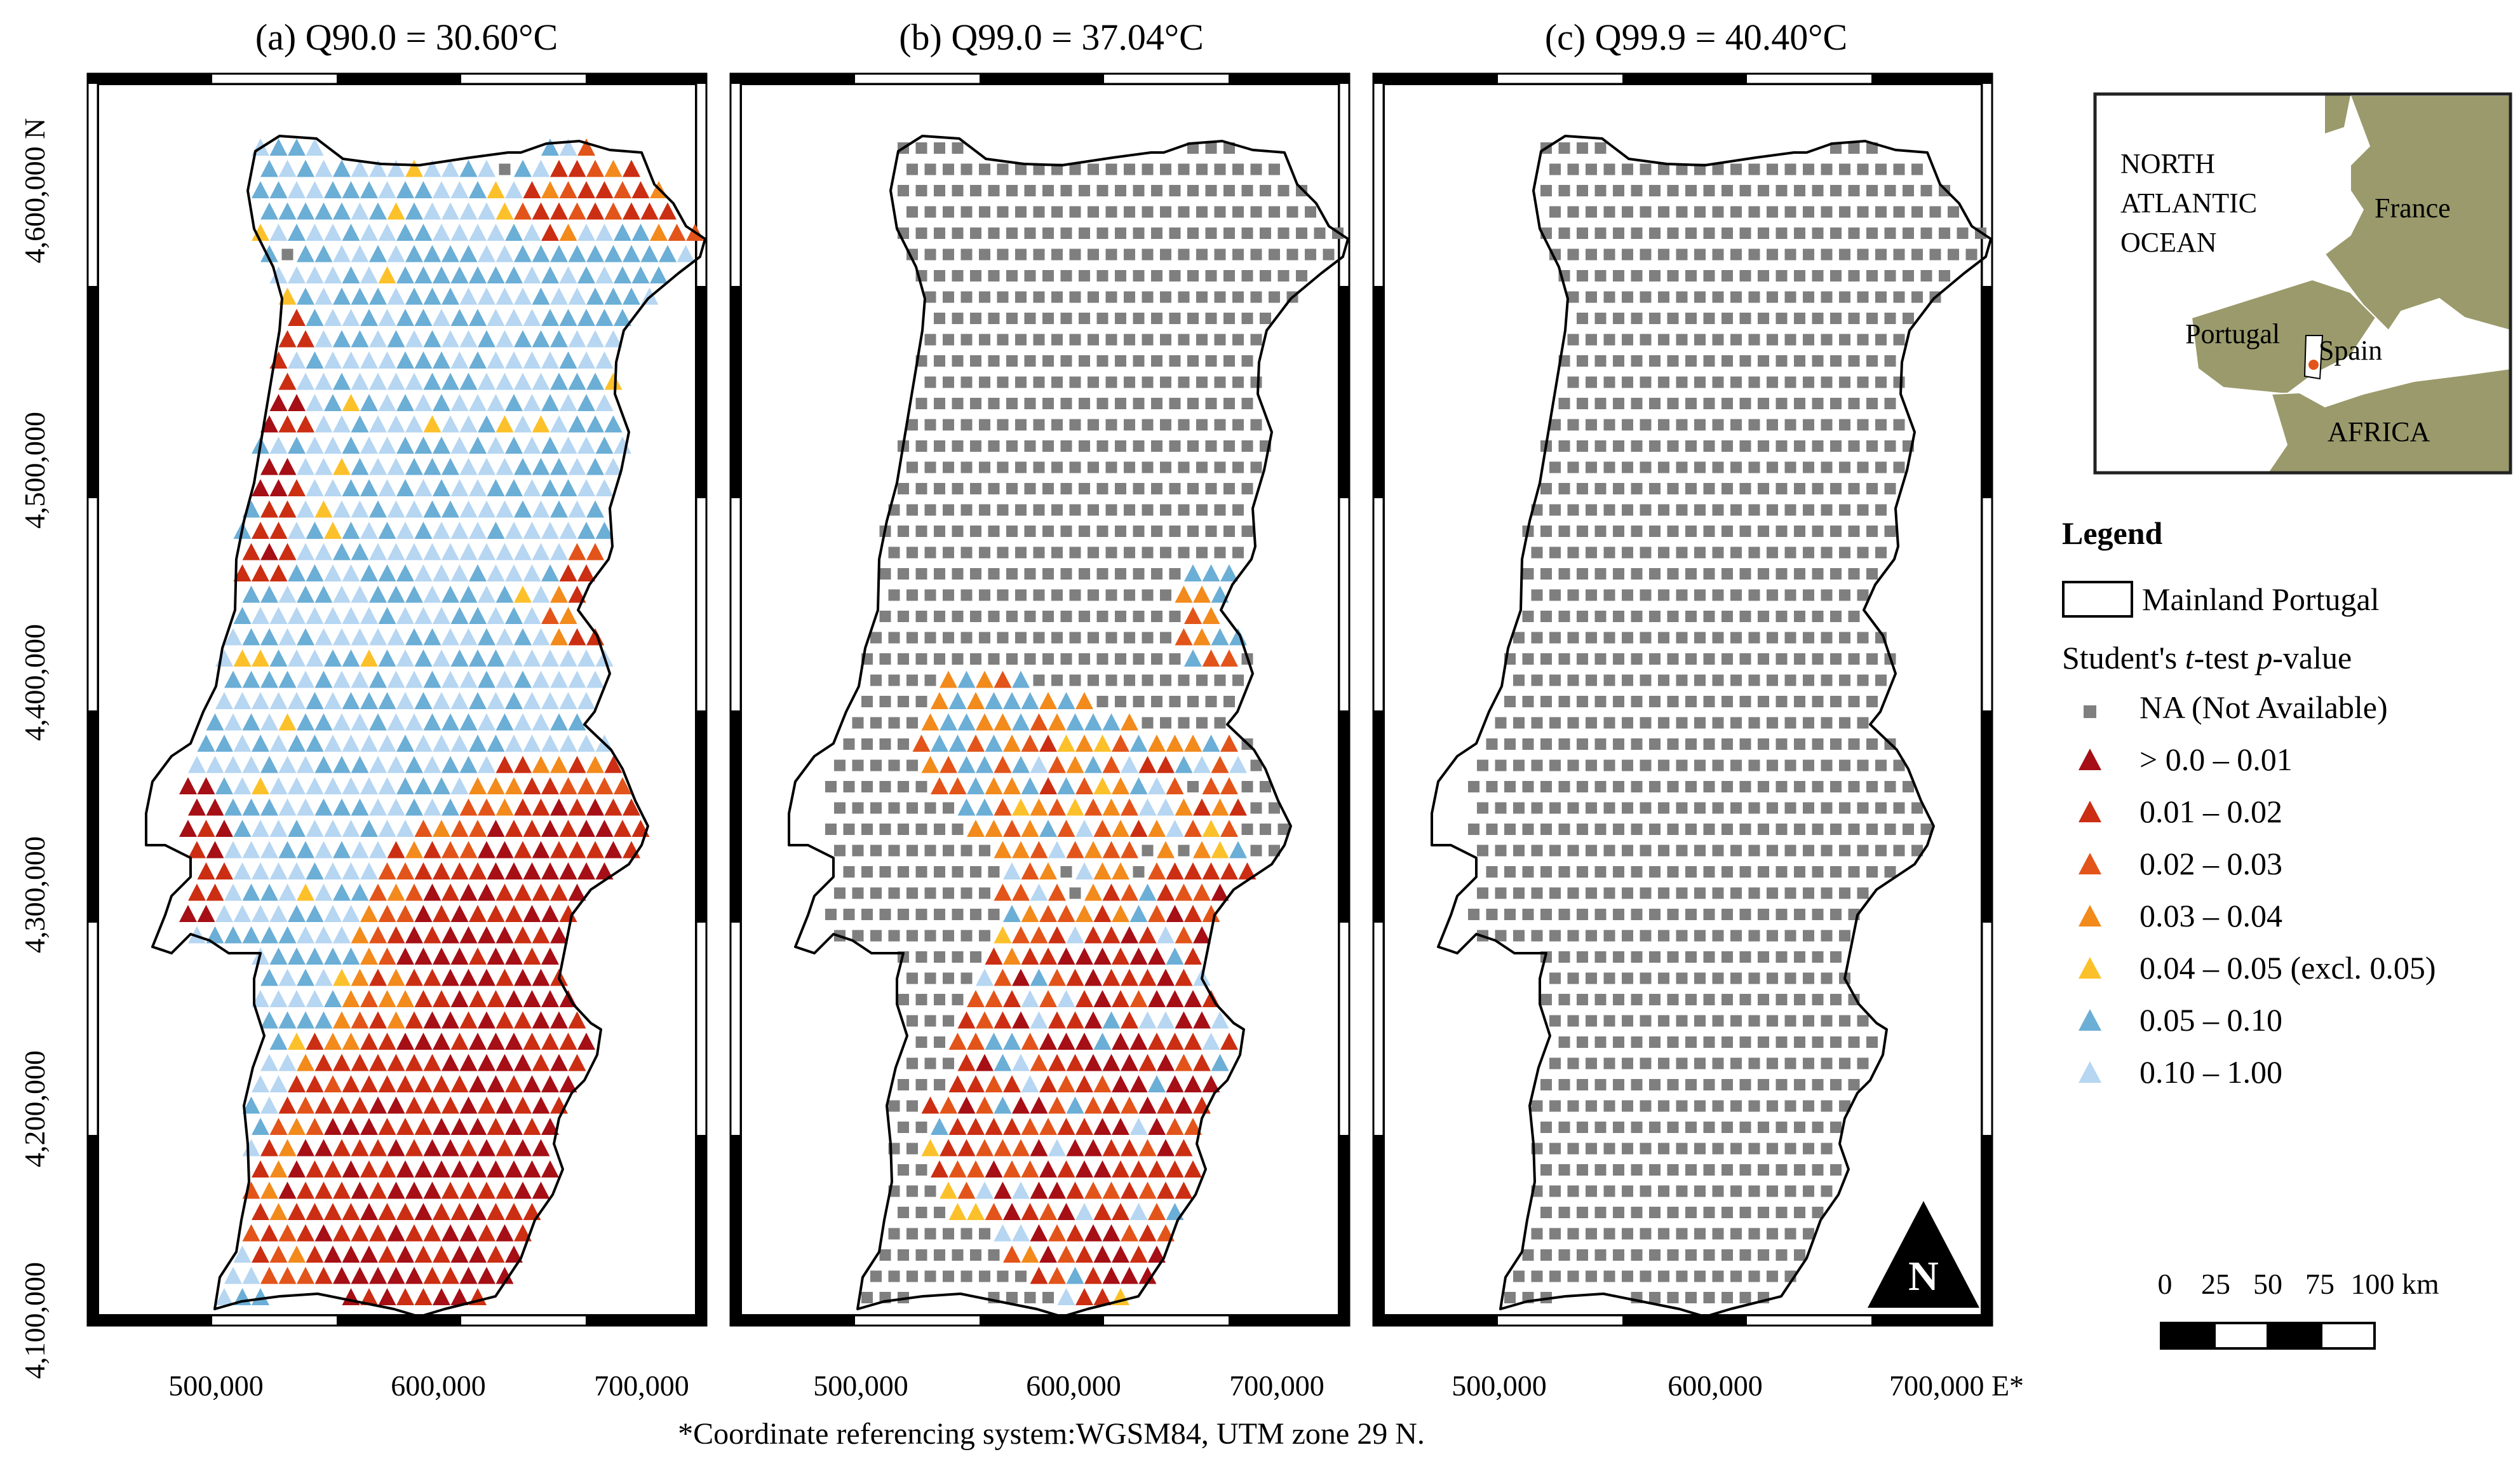 This screenshot has width=2520, height=1459. Describe the element at coordinates (2298, 1309) in the screenshot. I see `scale-bar: 0 25 50 75 100 km` at that location.